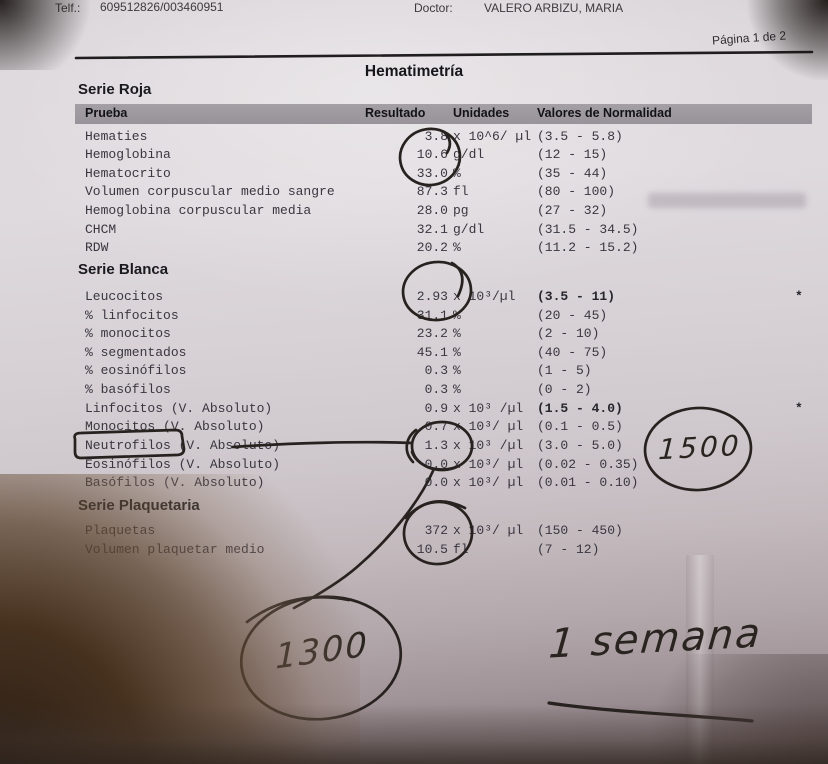  What do you see at coordinates (432, 155) in the screenshot?
I see `cell-result: 10.6` at bounding box center [432, 155].